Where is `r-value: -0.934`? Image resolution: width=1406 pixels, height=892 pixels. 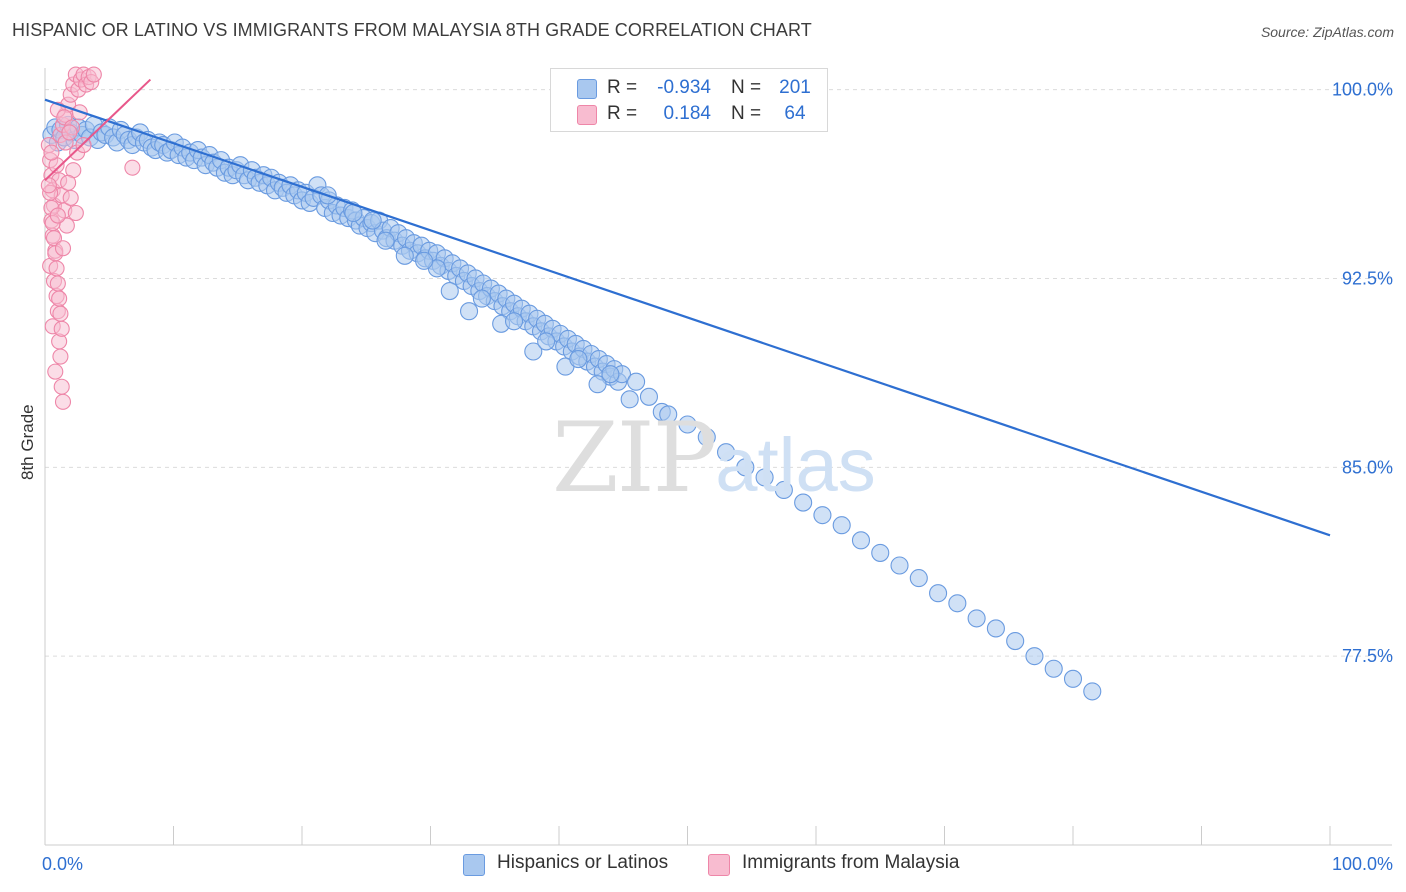
r-value: -0.934 is located at coordinates (684, 87).